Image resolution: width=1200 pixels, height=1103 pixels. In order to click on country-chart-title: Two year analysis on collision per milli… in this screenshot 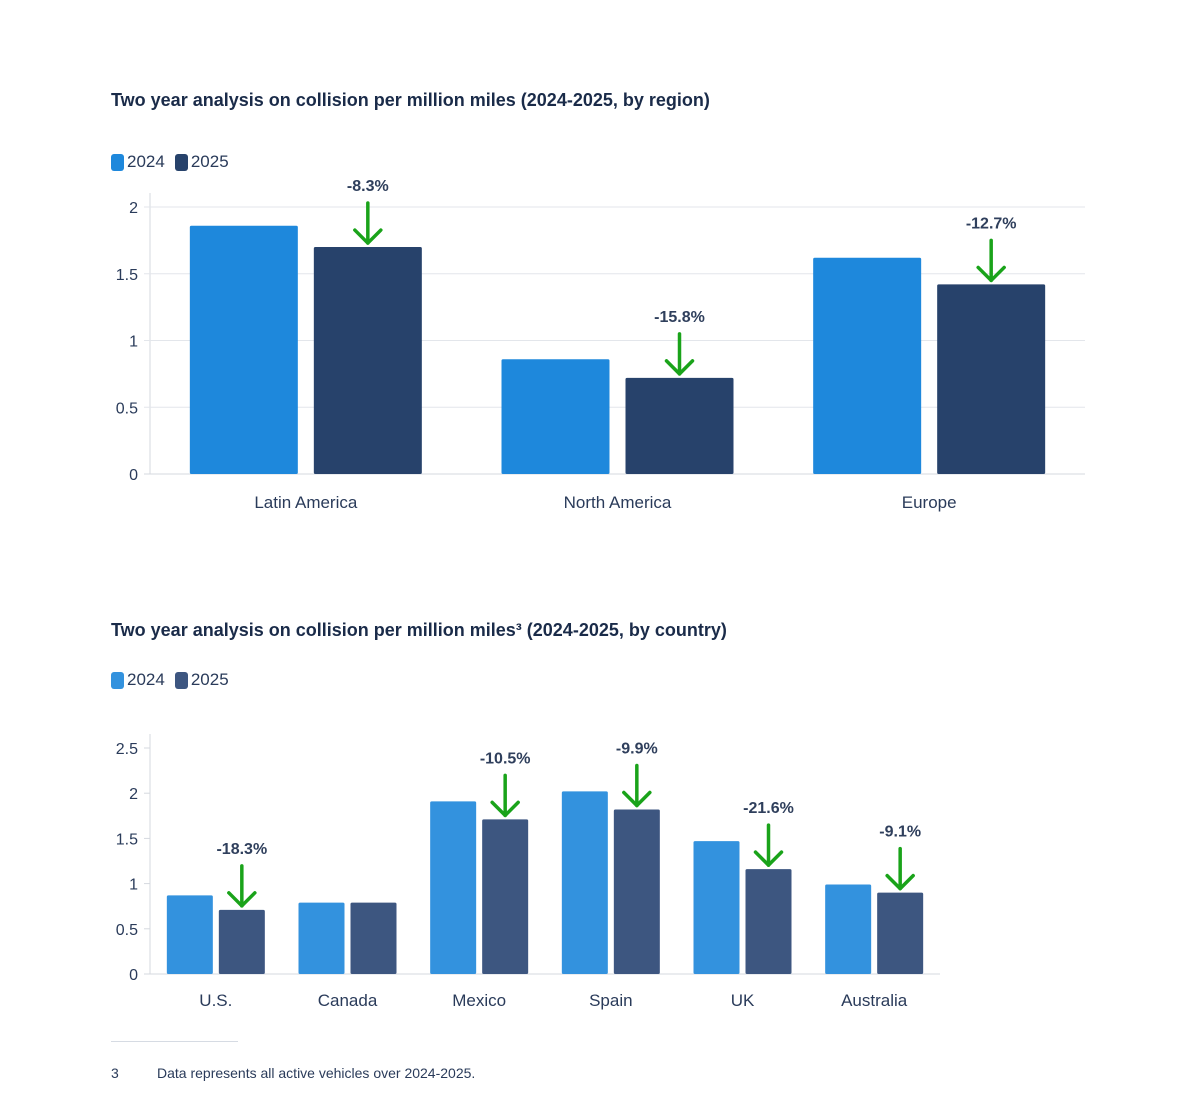, I will do `click(419, 630)`.